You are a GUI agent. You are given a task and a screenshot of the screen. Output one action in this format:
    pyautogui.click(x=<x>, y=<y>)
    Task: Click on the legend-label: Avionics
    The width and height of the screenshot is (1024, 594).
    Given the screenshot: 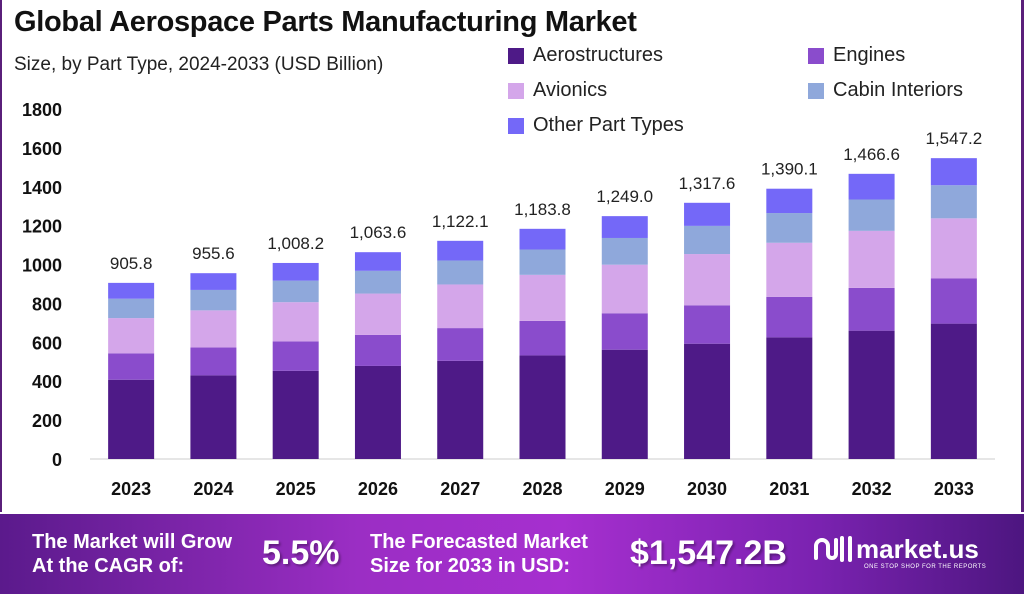 What is the action you would take?
    pyautogui.click(x=570, y=90)
    